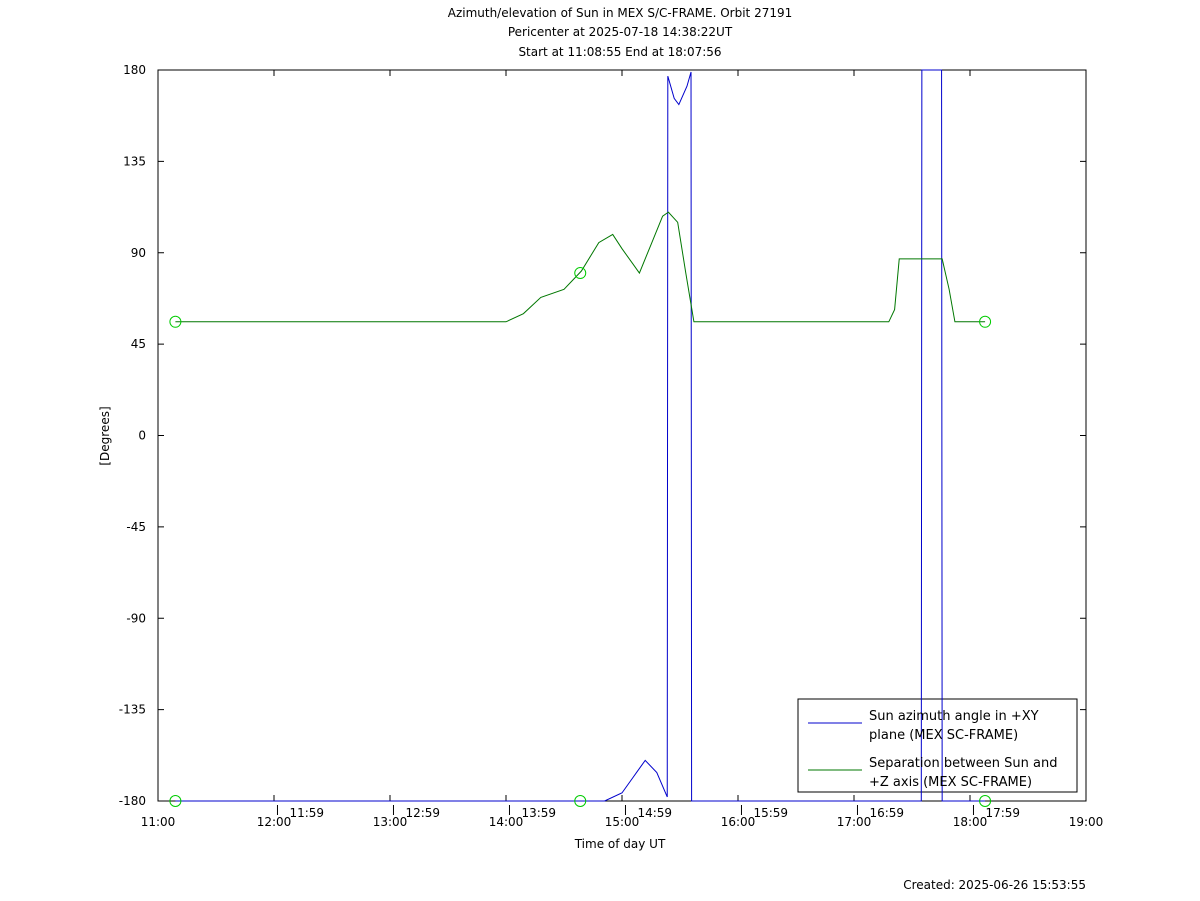 Image resolution: width=1200 pixels, height=901 pixels. What do you see at coordinates (158, 822) in the screenshot?
I see `x-tick-label: 11:00` at bounding box center [158, 822].